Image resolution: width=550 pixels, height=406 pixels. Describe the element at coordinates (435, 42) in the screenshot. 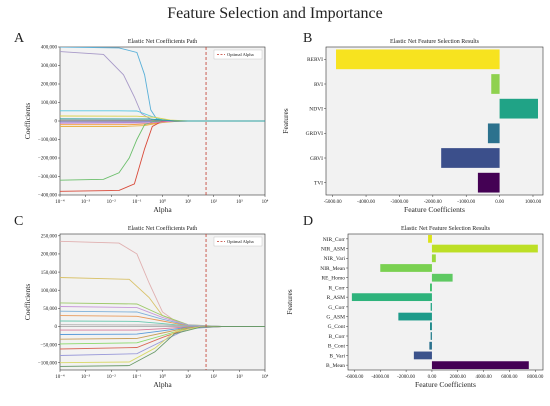

I see `plot-title: Elastic Net Feature Selection Results` at that location.